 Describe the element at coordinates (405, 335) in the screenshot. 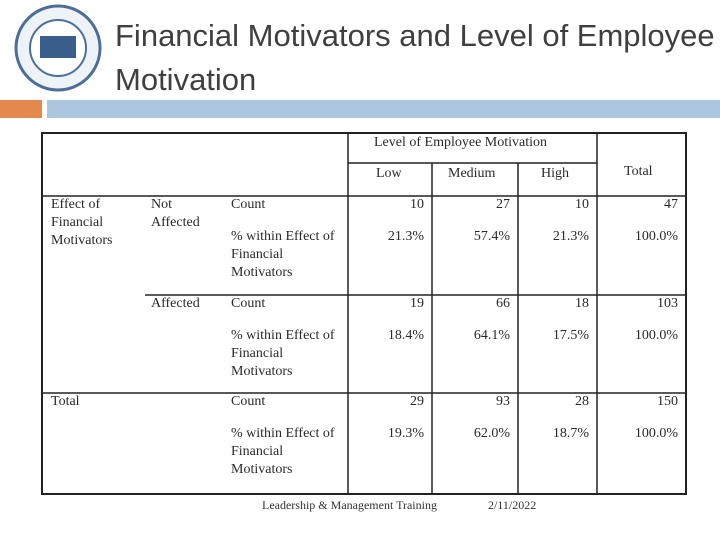

I see `percent-cell: 18.4%` at that location.